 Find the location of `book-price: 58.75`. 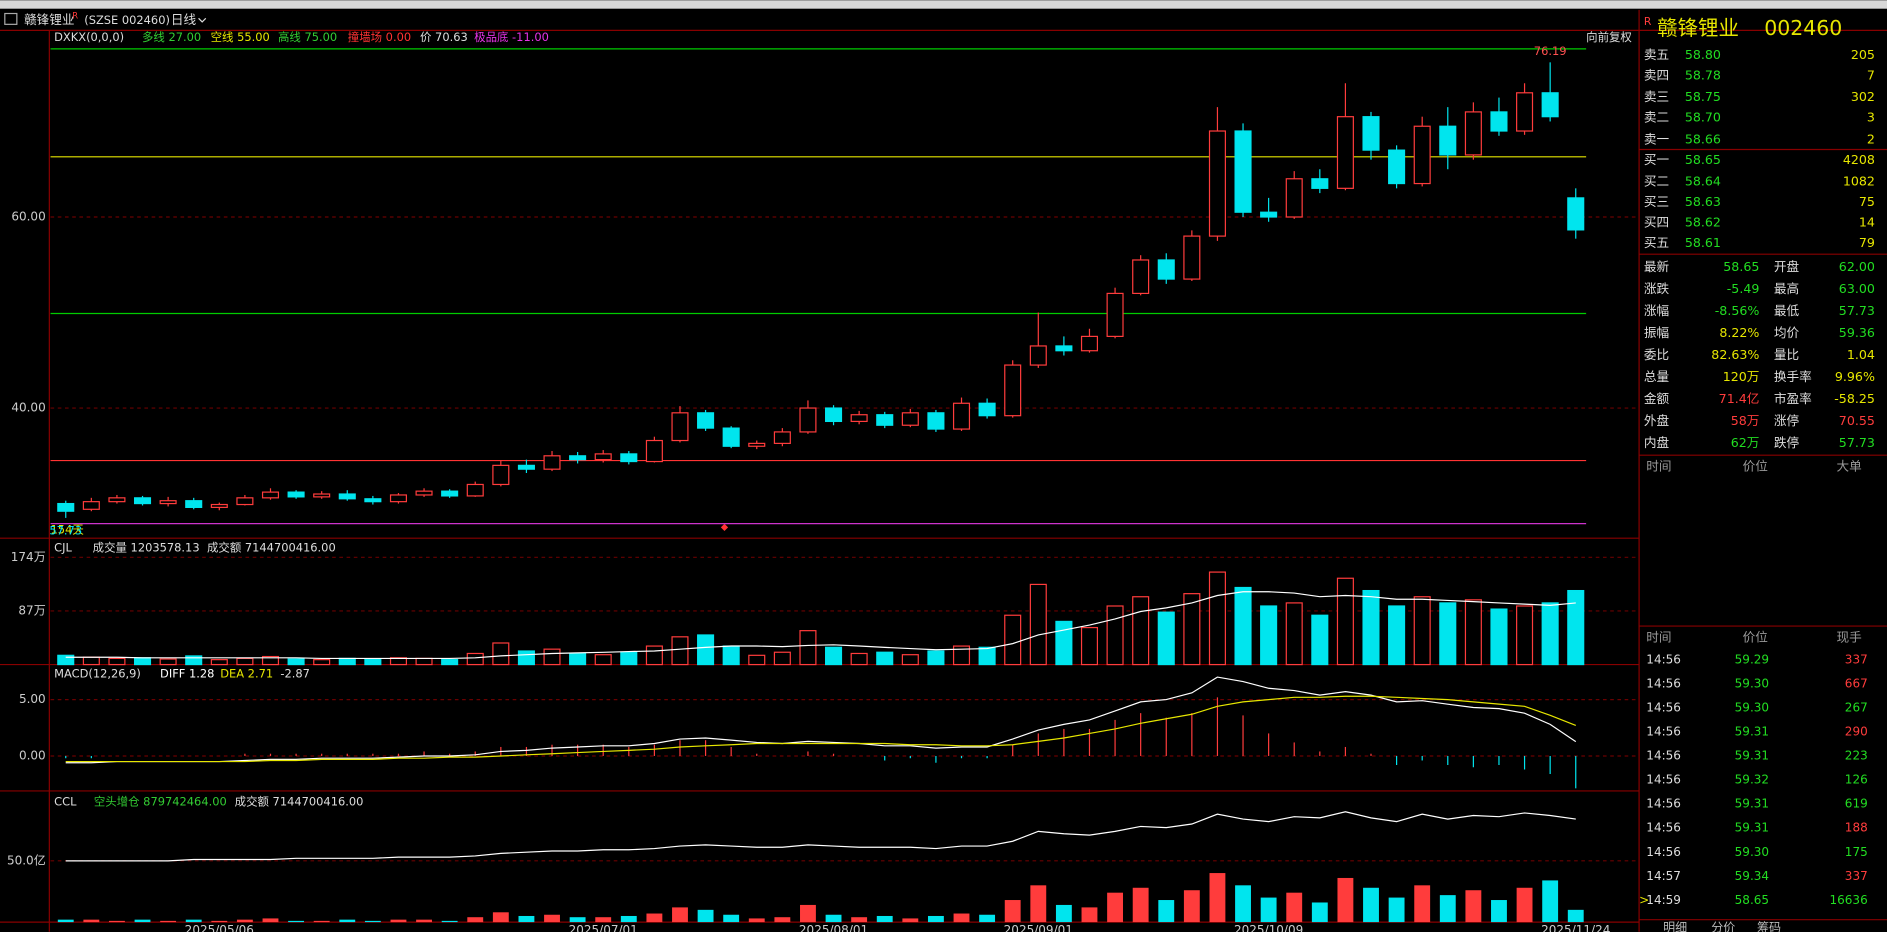

book-price: 58.75 is located at coordinates (1703, 96).